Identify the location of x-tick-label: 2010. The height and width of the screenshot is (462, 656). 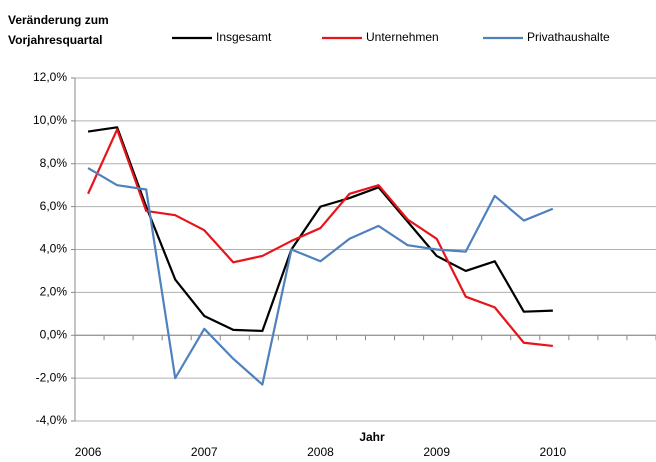
(553, 452).